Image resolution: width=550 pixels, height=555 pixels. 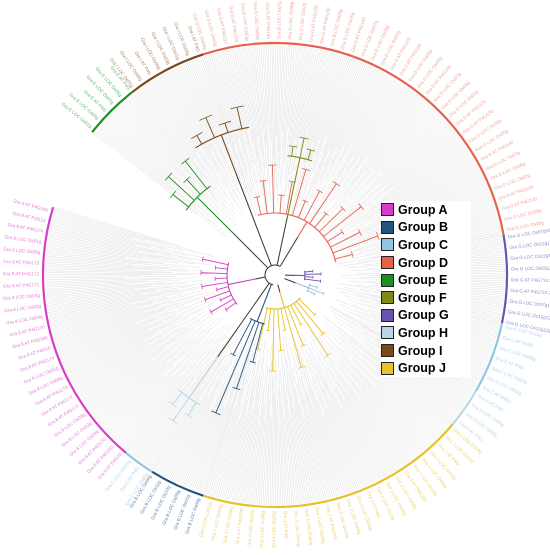 I want to click on tip-label-group-j: Gra J LOC Os08g, so click(x=228, y=524).